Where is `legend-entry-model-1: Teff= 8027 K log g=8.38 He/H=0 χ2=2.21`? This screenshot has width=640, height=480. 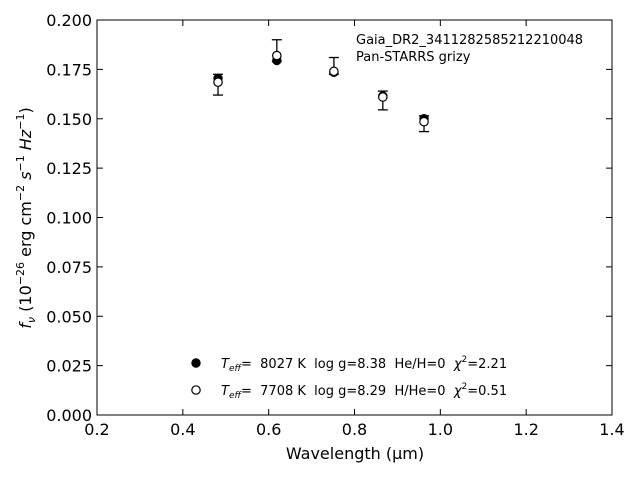
legend-entry-model-1: Teff= 8027 K log g=8.38 He/H=0 χ2=2.21 is located at coordinates (364, 364).